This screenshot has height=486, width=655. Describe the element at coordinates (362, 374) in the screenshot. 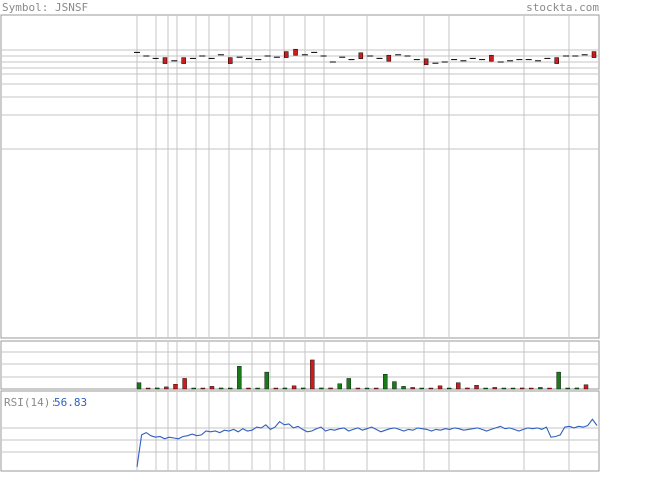

I see `volume-bars` at that location.